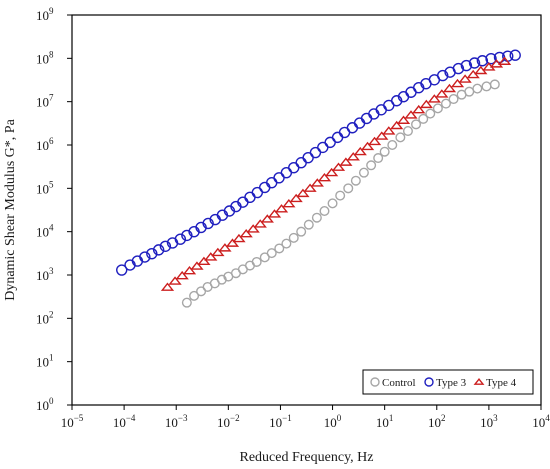 Image resolution: width=550 pixels, height=469 pixels. I want to click on y-tick-label: 10⁷, so click(45, 101).